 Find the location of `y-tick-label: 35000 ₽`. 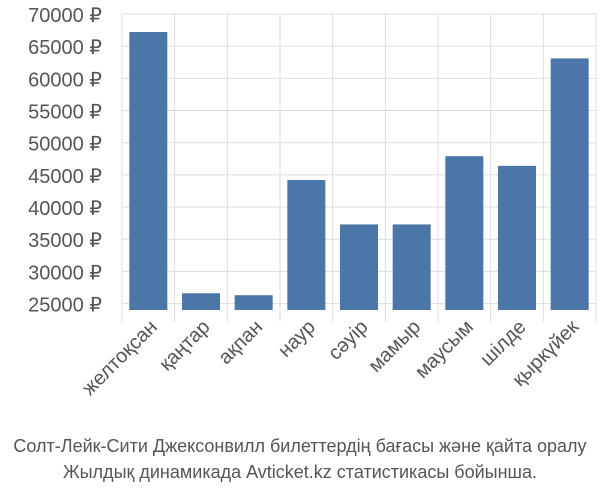

y-tick-label: 35000 ₽ is located at coordinates (65, 241).